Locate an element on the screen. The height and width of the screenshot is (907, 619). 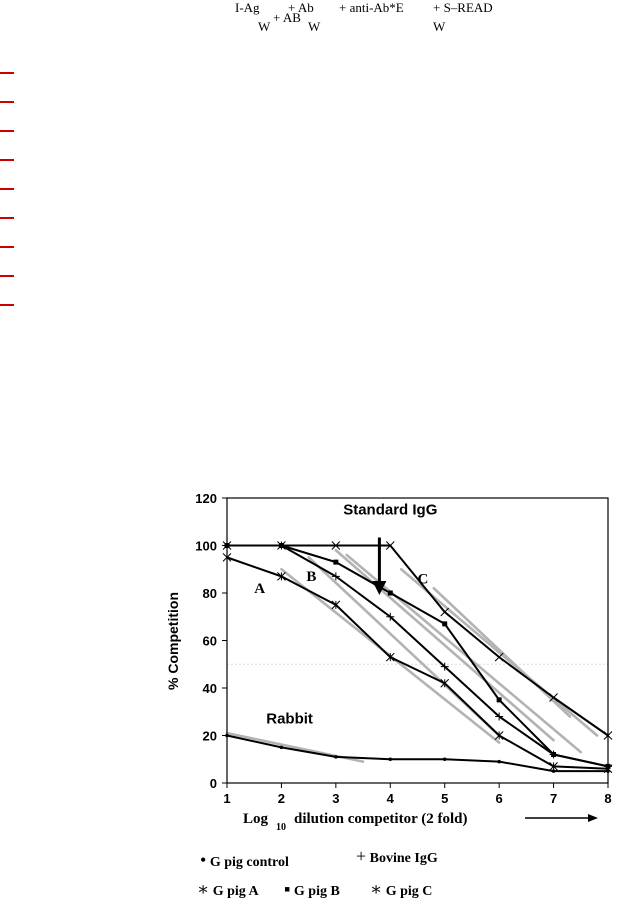
x-axis-label-rest: dilution competitor (2 fold) is located at coordinates (380, 819).